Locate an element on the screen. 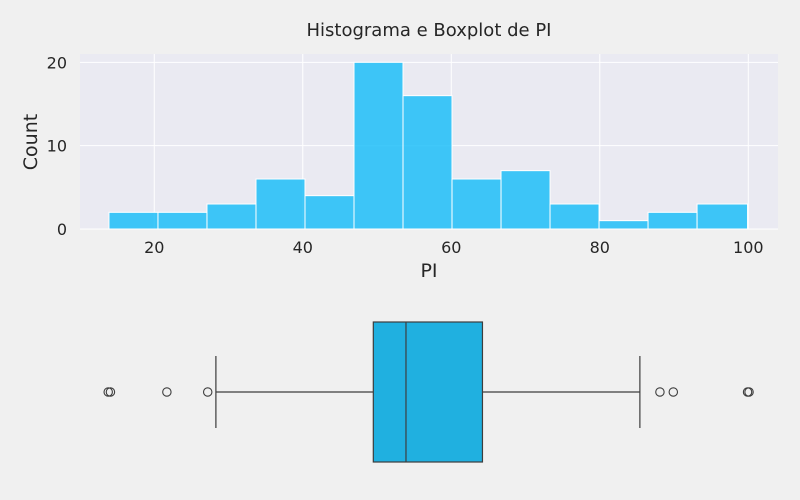  chart-title: Histograma e Boxplot de PI is located at coordinates (429, 30).